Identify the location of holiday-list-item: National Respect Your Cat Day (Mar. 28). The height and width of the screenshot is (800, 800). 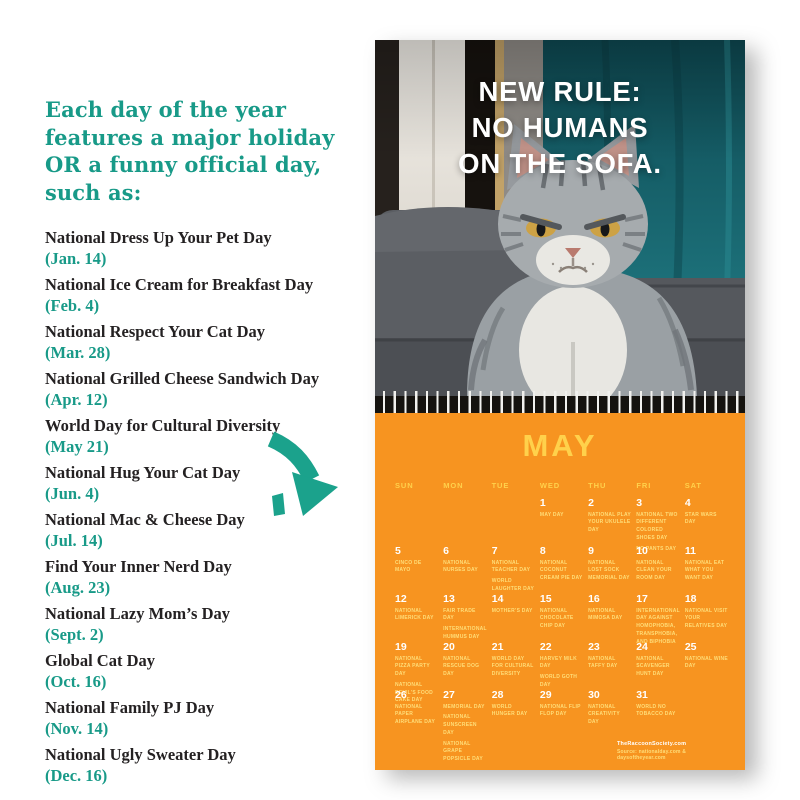
(195, 342).